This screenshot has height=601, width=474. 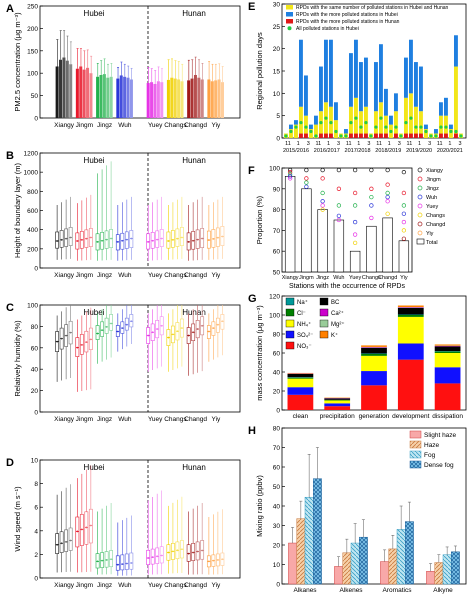 What do you see at coordinates (443, 590) in the screenshot?
I see `x-tick-label: Alkyne` at bounding box center [443, 590].